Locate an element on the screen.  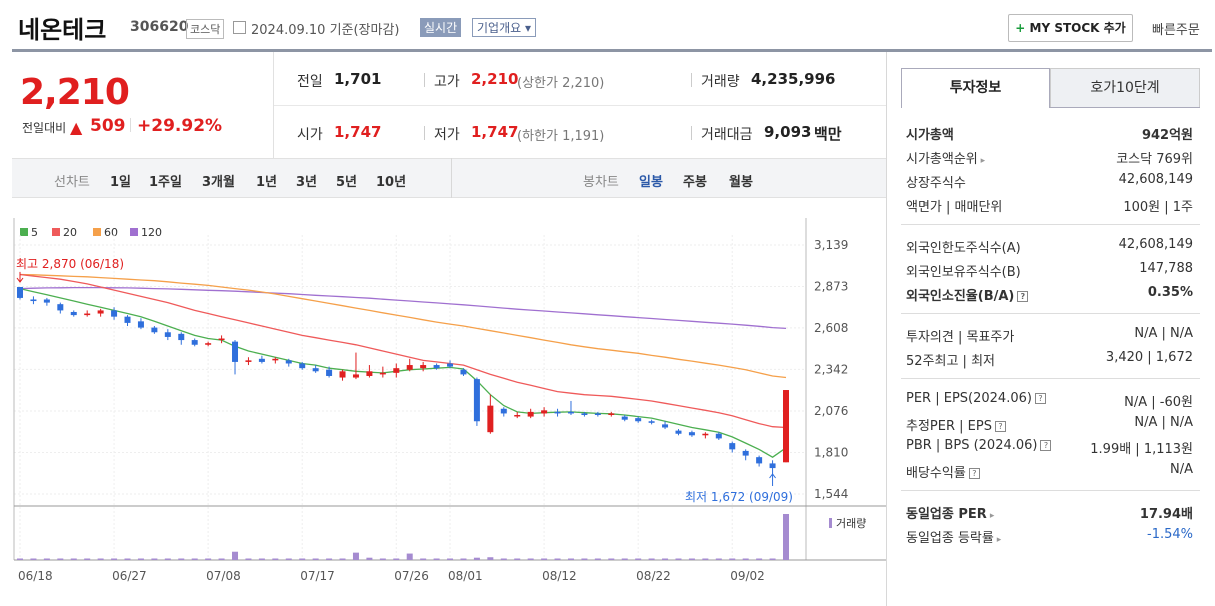
industry-per-label: 동일업종 PER ▸ is located at coordinates (950, 512).